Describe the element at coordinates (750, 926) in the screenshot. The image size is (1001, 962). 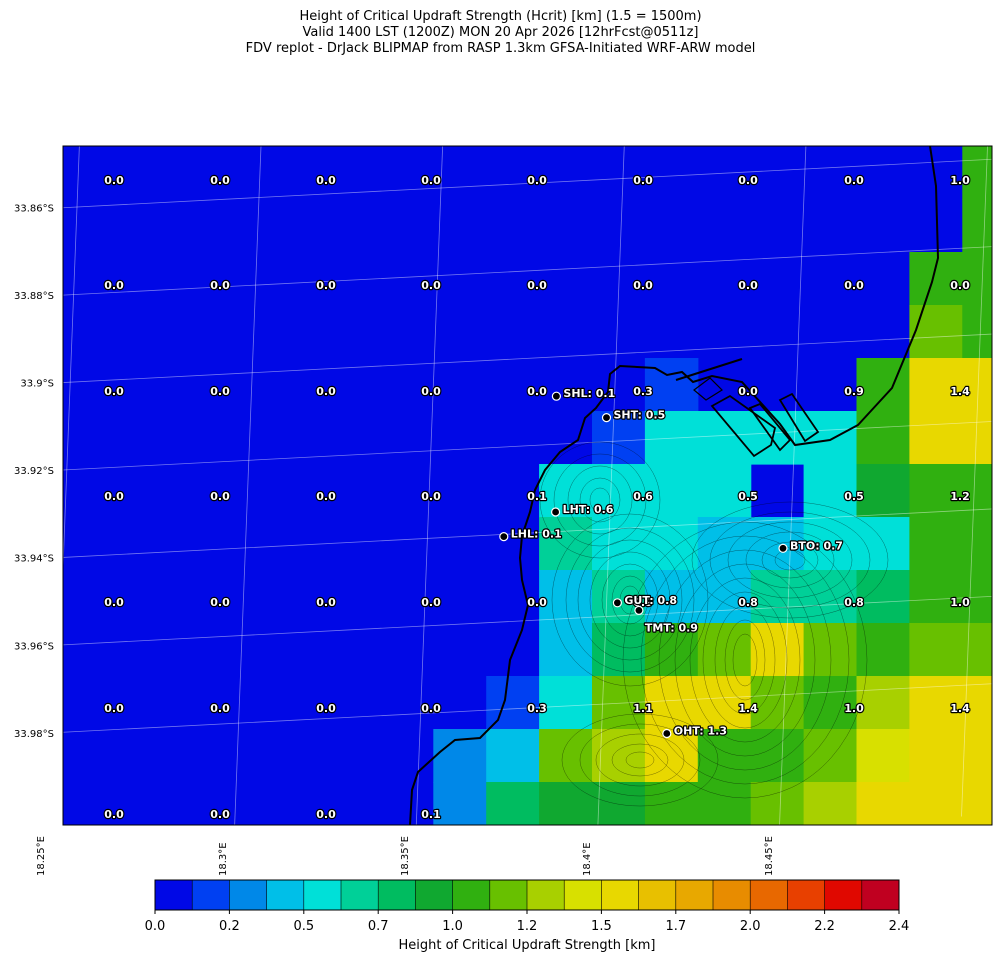
I see `colorbar-tick-label: 2.0` at that location.